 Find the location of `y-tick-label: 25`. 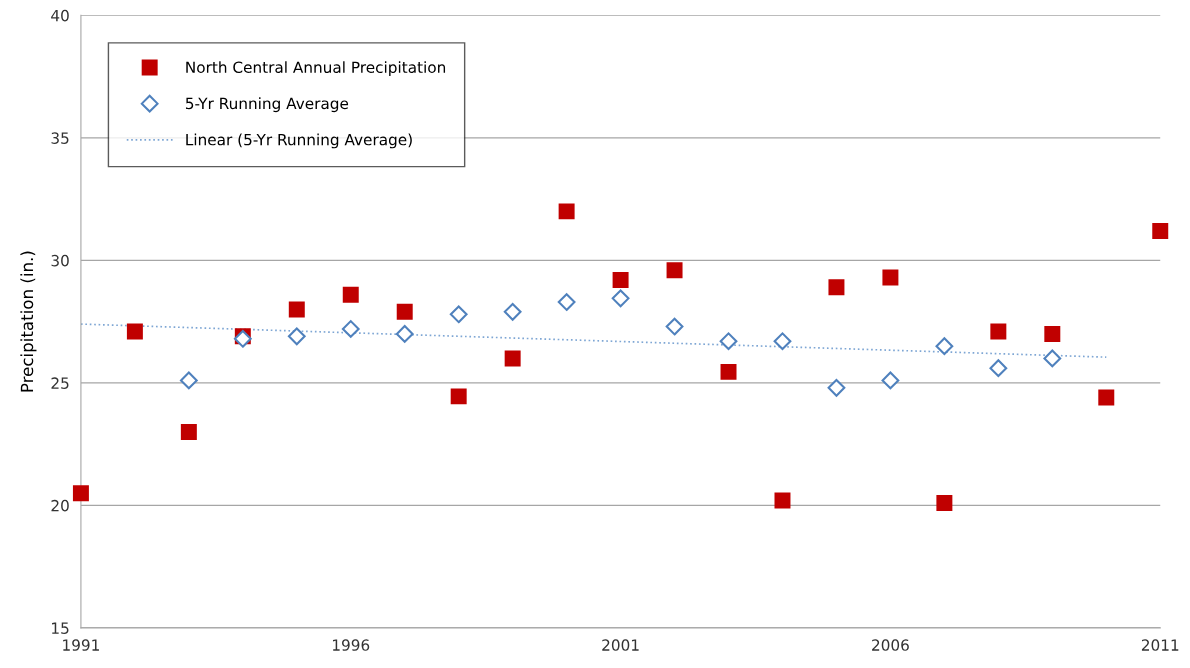

y-tick-label: 25 is located at coordinates (60, 383).